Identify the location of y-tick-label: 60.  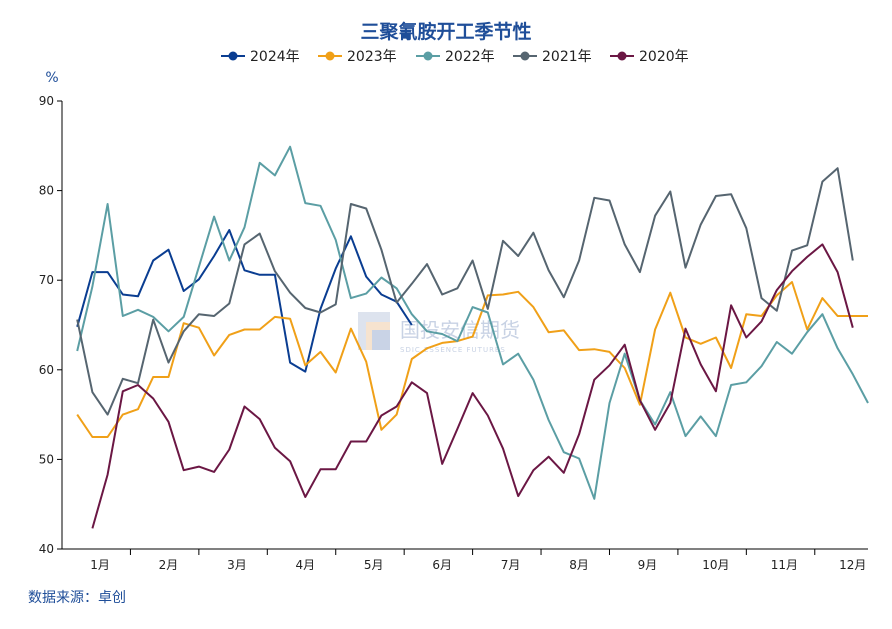
(46, 370).